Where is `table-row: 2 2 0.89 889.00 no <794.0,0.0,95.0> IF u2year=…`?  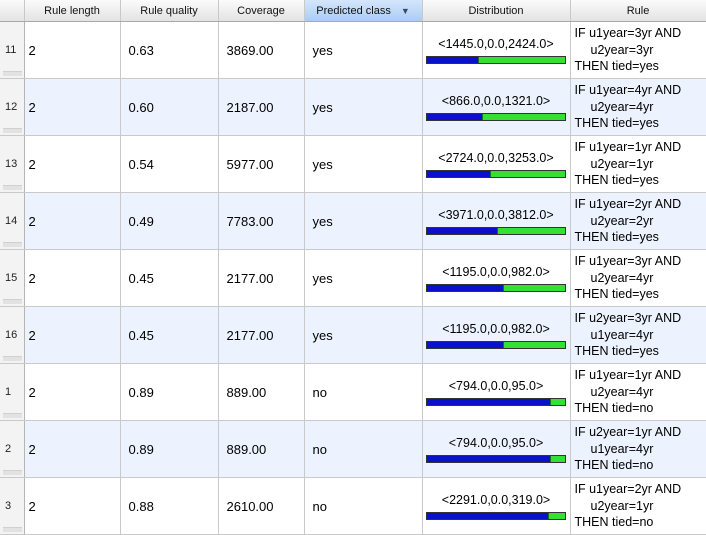
table-row: 2 2 0.89 889.00 no <794.0,0.0,95.0> IF u2year=… is located at coordinates (353, 449).